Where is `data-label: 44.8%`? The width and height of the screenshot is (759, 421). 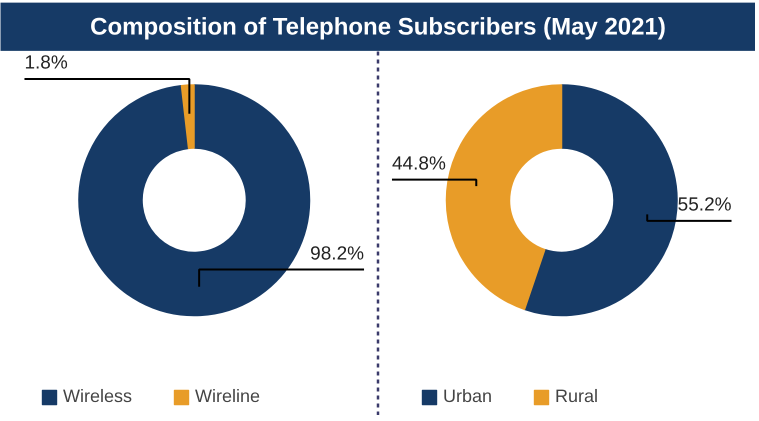
data-label: 44.8% is located at coordinates (419, 163).